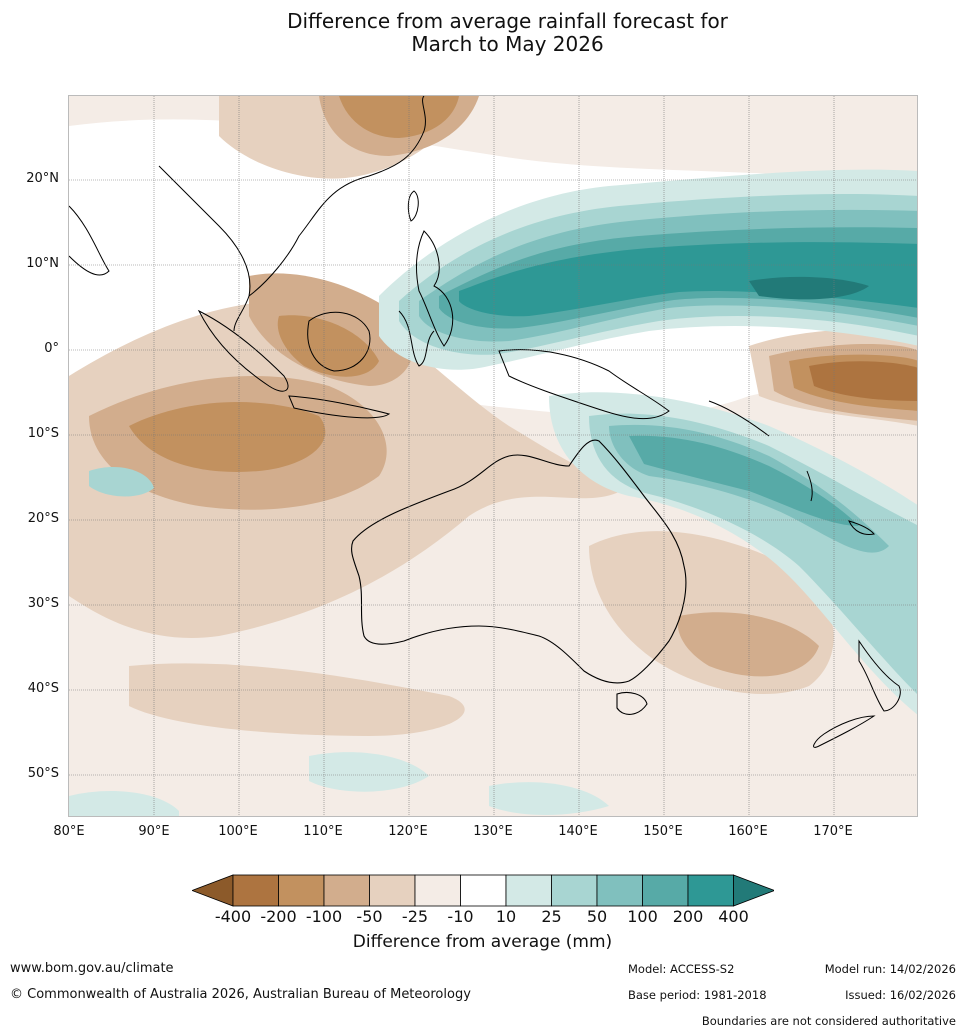 Image resolution: width=965 pixels, height=1035 pixels. I want to click on base-period-text: Base period: 1981-2018, so click(697, 995).